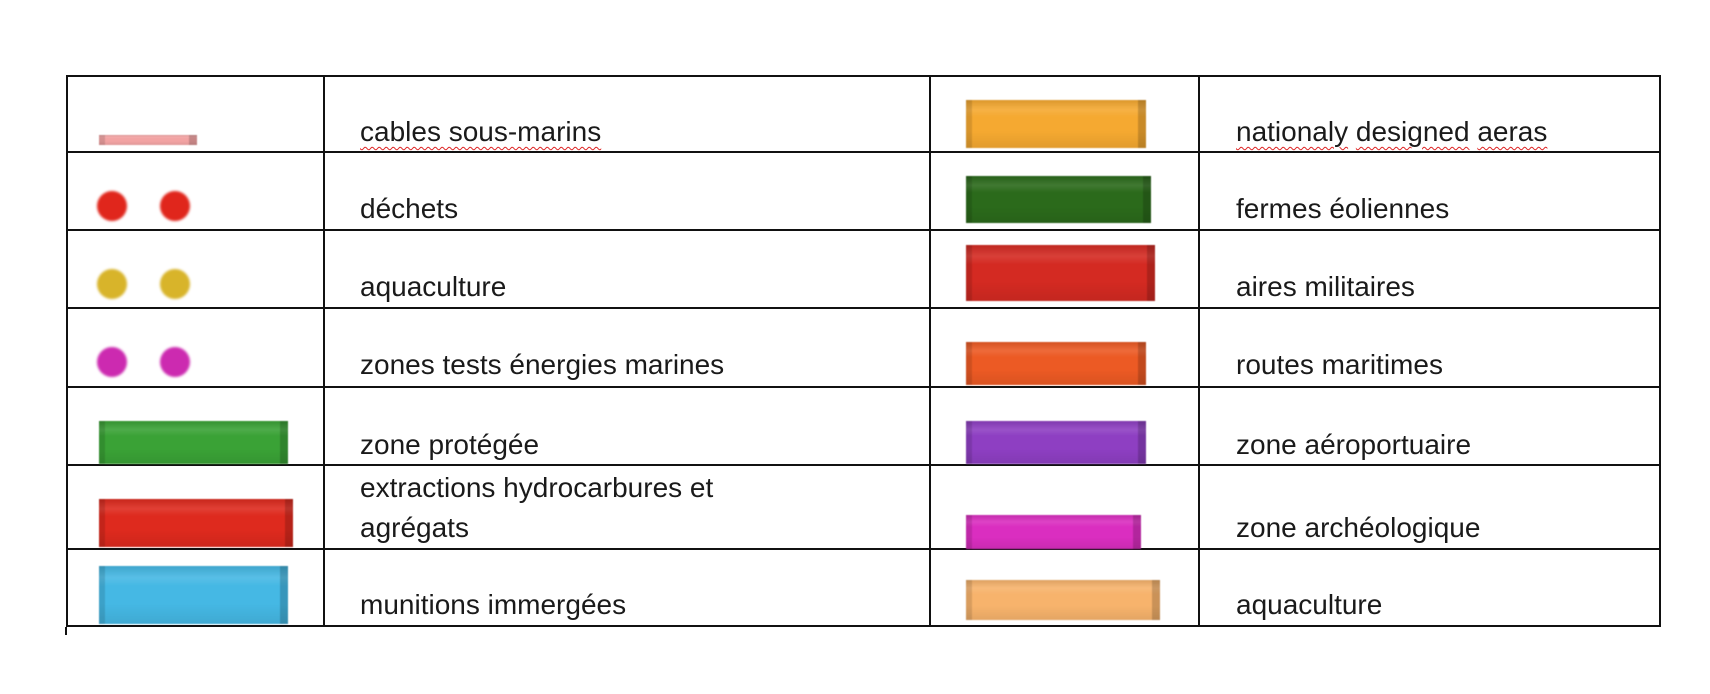 The image size is (1710, 694). What do you see at coordinates (148, 140) in the screenshot?
I see `legend-line-swatch` at bounding box center [148, 140].